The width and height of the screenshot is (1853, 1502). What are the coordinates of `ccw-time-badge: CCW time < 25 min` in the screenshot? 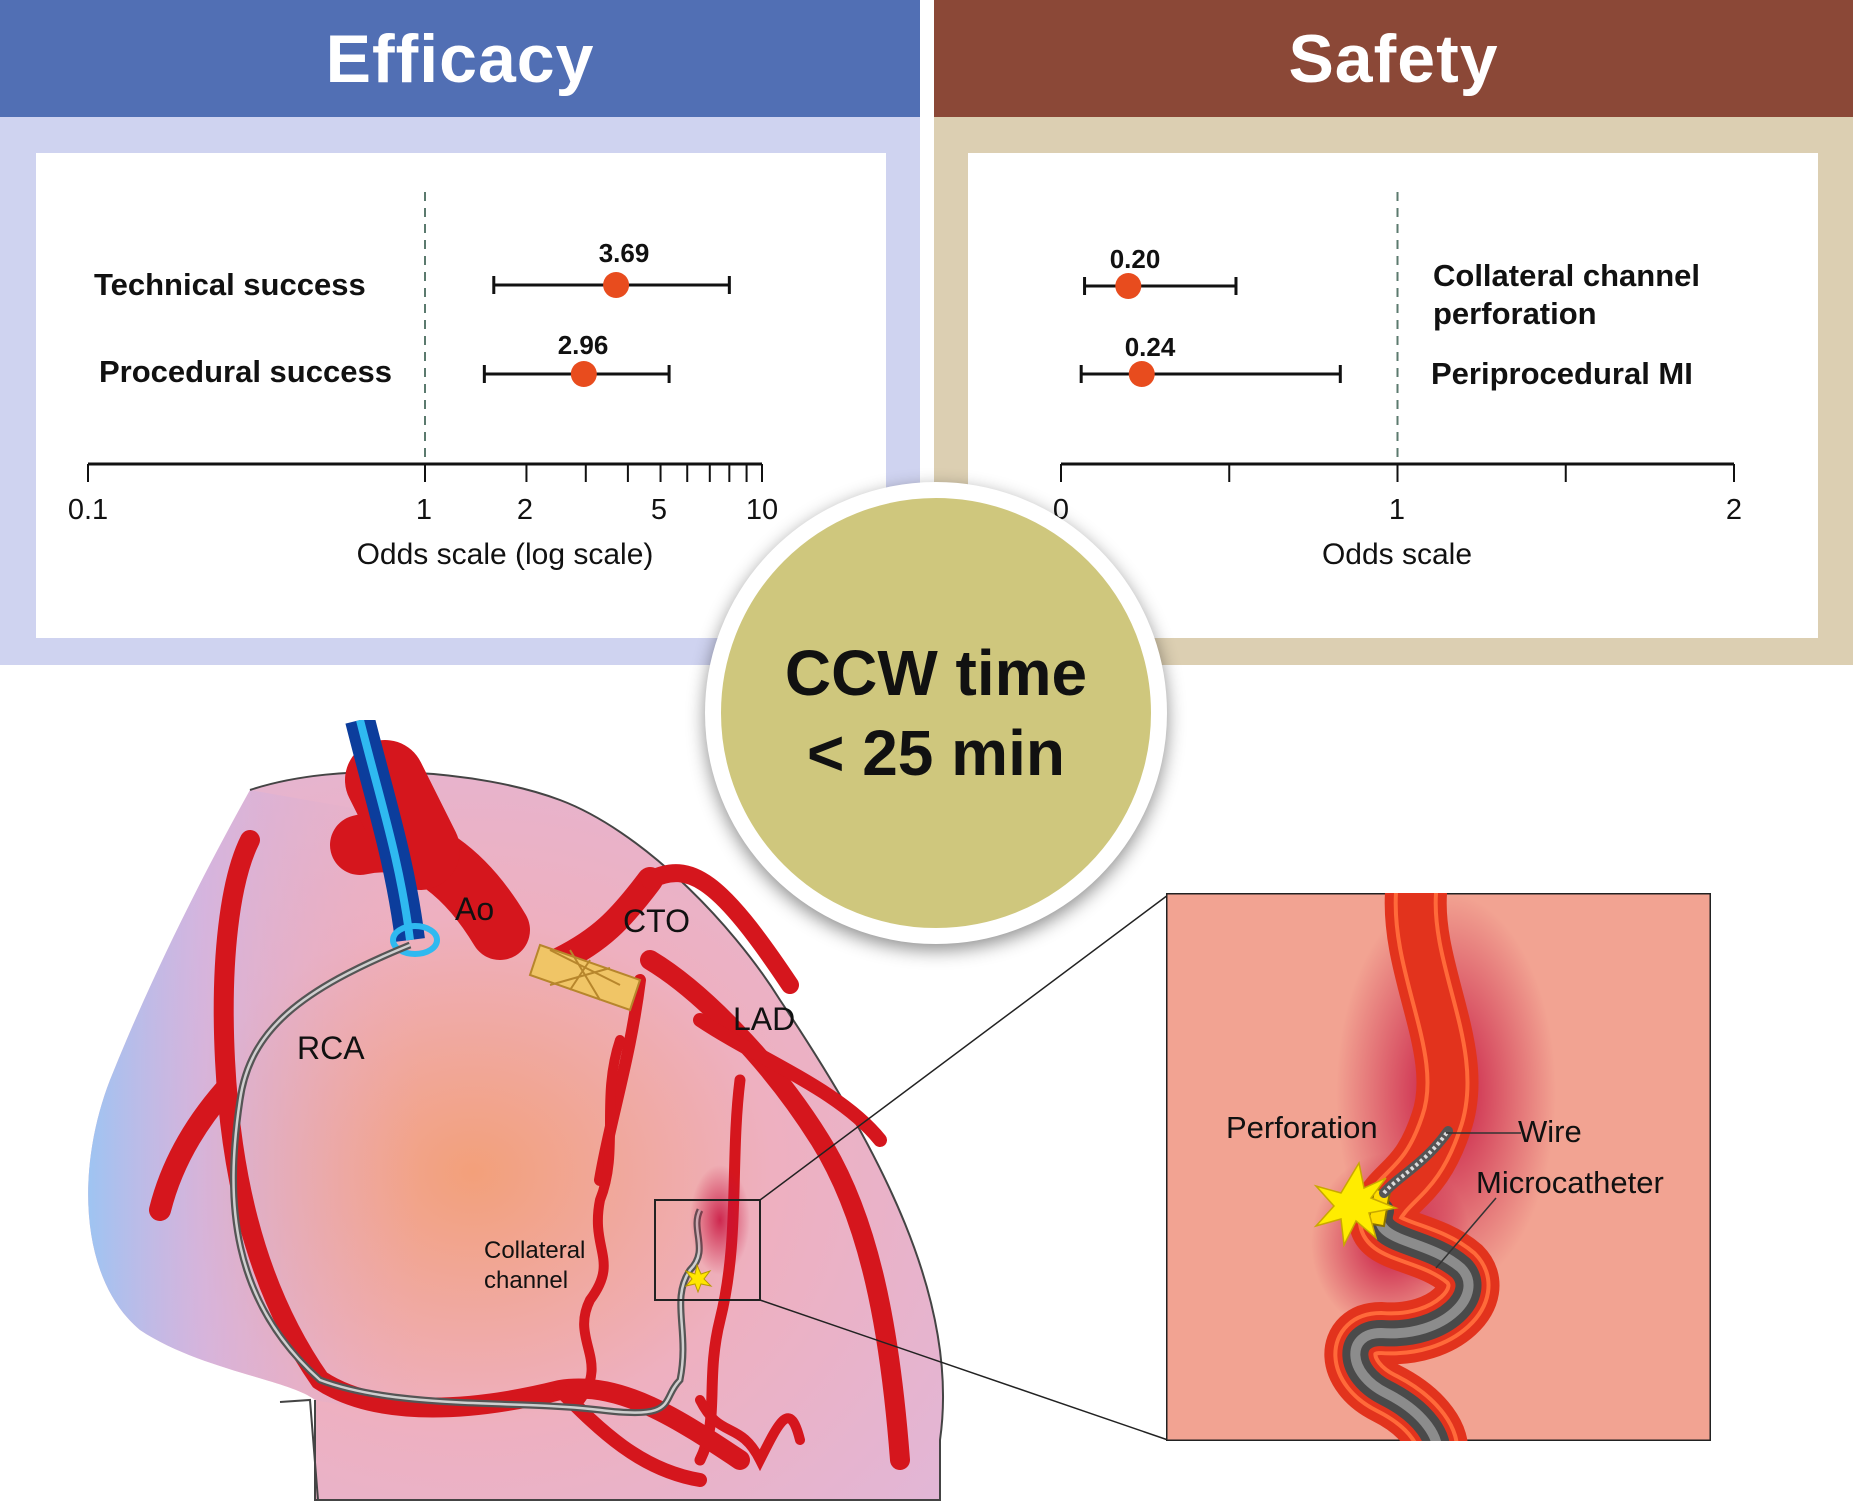 It's located at (936, 713).